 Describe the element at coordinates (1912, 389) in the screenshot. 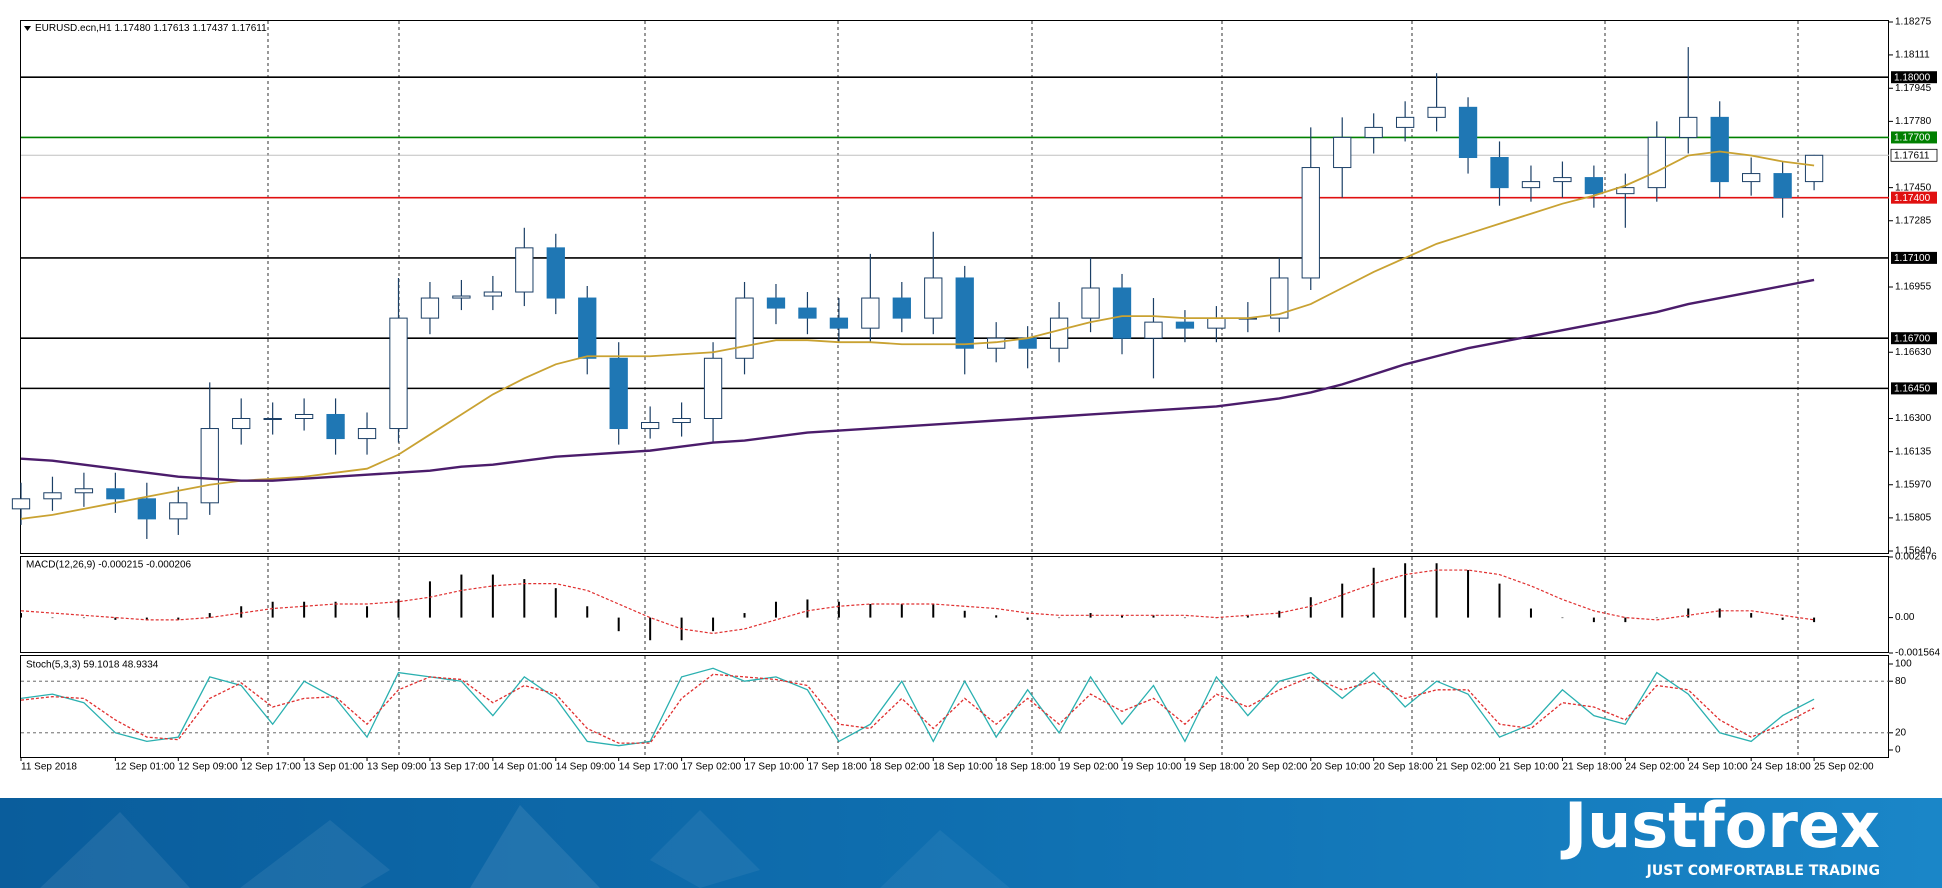

I see `level-tag-label: 1.16450` at that location.